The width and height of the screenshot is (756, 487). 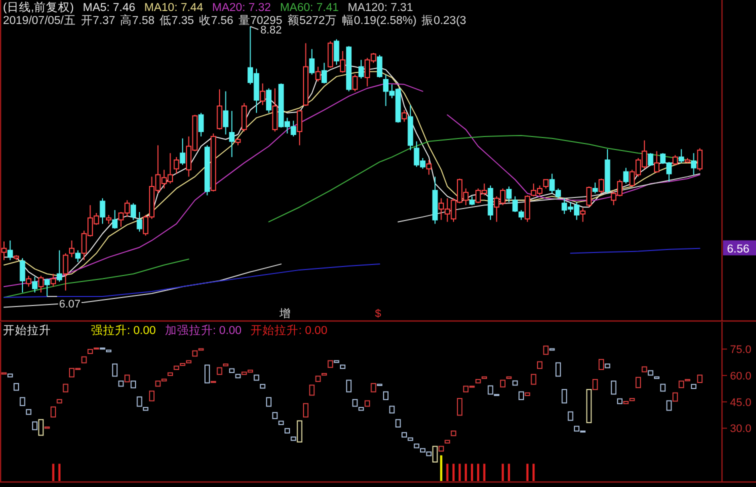 What do you see at coordinates (177, 20) in the screenshot?
I see `annotation: 低7.35` at bounding box center [177, 20].